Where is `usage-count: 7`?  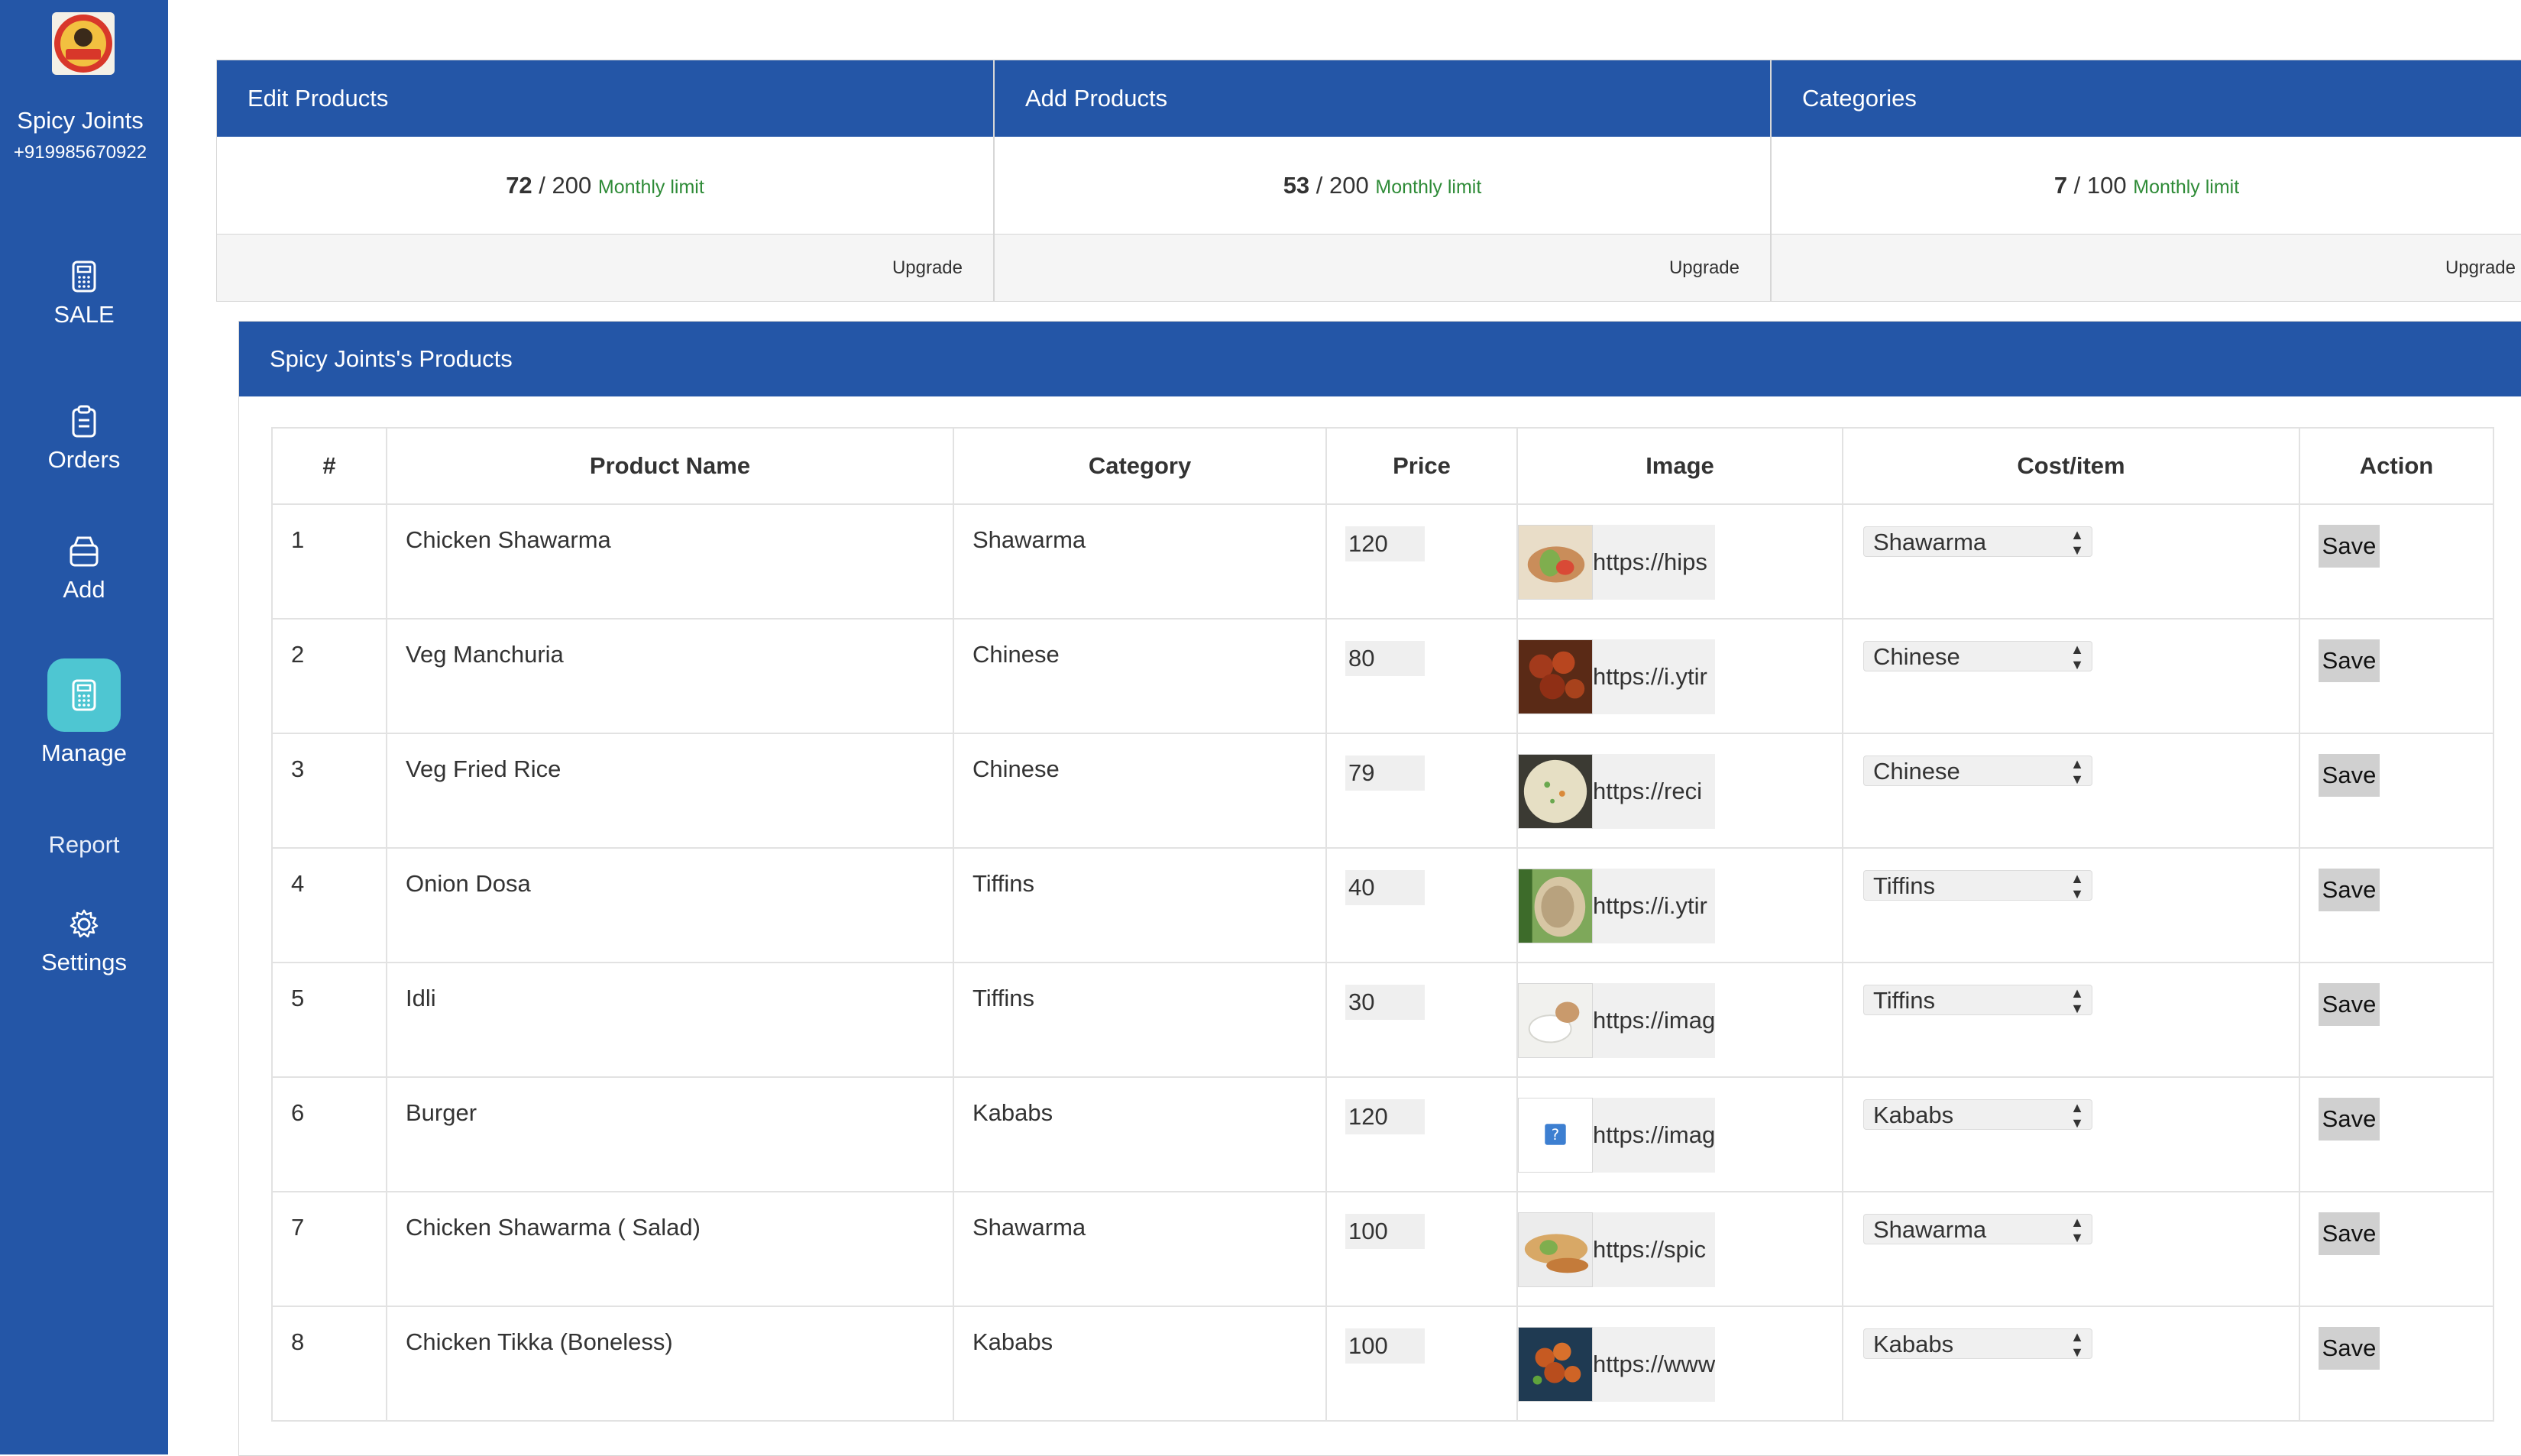 usage-count: 7 is located at coordinates (2060, 186).